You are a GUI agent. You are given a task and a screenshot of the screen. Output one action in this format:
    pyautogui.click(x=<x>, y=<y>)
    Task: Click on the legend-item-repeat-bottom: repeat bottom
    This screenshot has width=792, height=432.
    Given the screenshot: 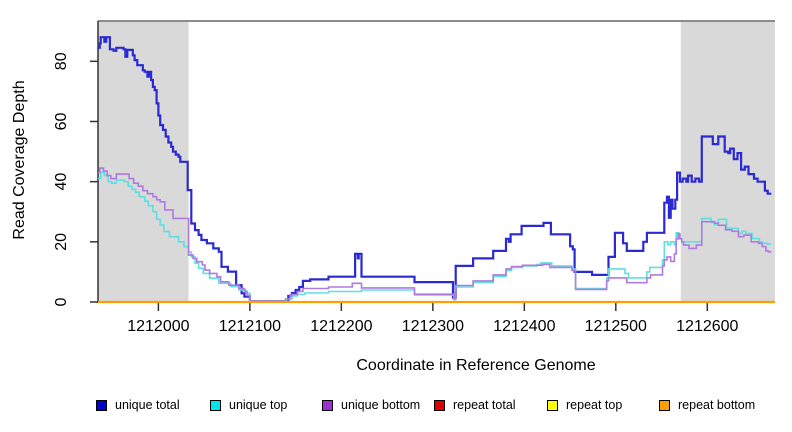 What is the action you would take?
    pyautogui.click(x=707, y=405)
    